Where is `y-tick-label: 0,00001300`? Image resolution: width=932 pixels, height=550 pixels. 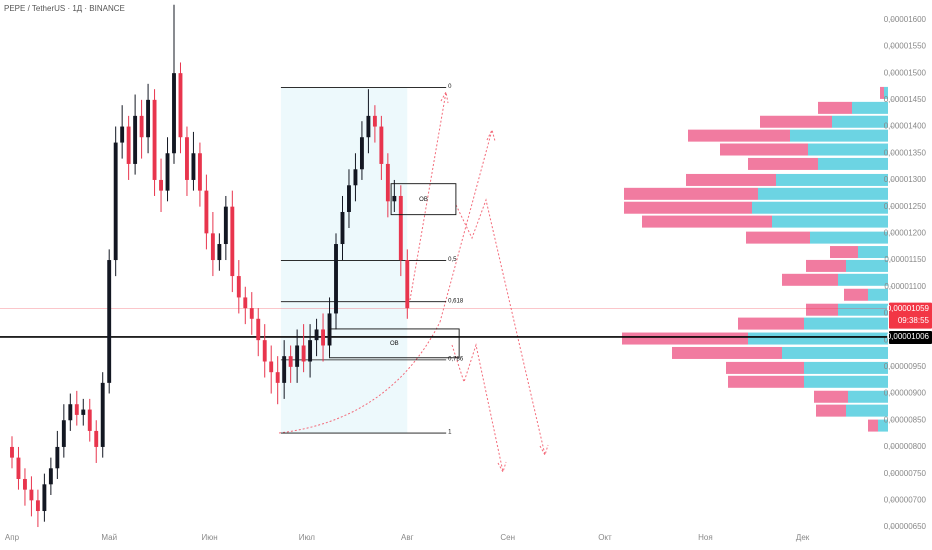 y-tick-label: 0,00001300 is located at coordinates (905, 179).